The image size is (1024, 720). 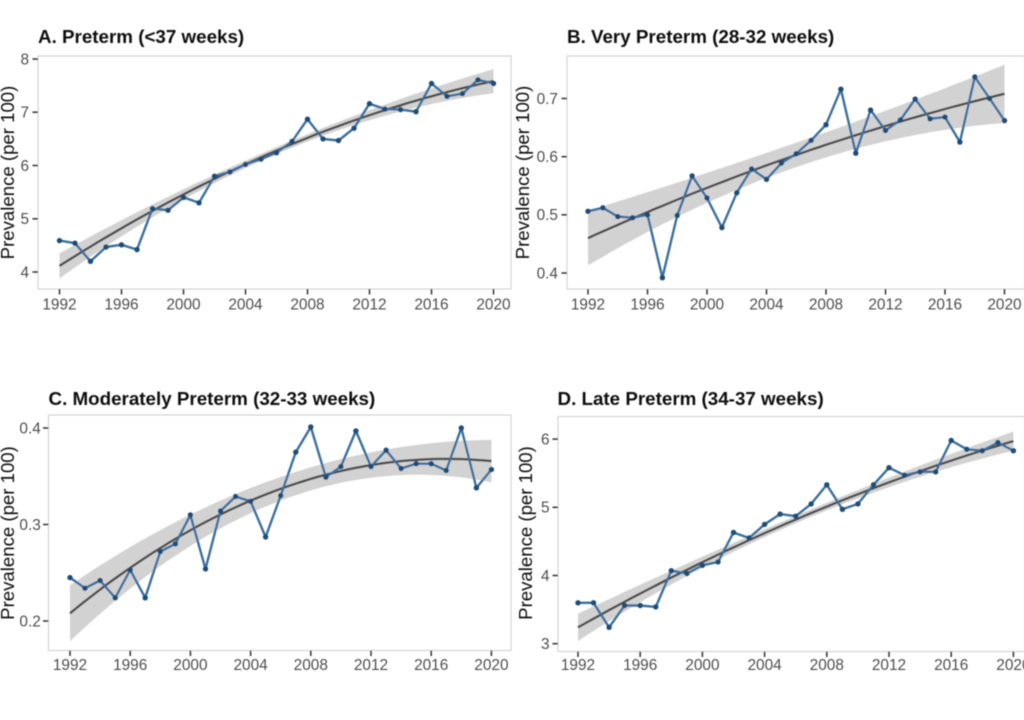 I want to click on svg-text: 0.6, so click(x=547, y=157).